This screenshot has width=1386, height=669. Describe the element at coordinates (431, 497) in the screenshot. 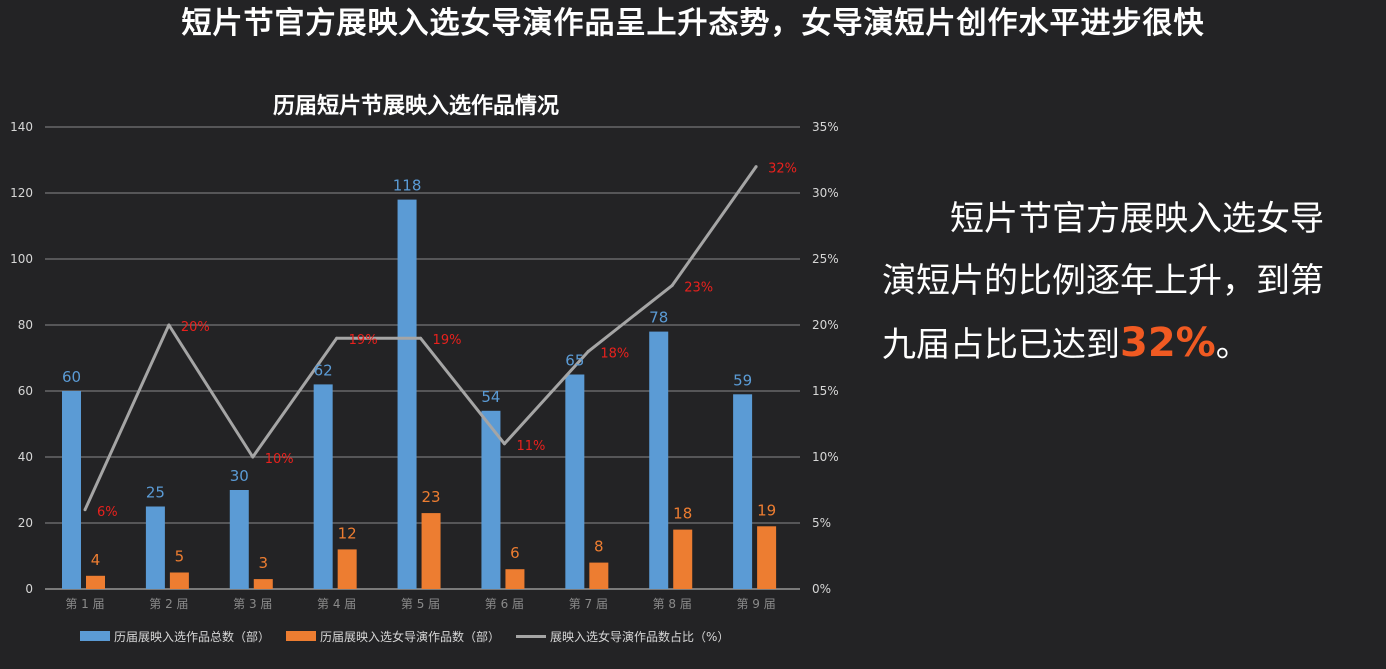

I see `data-label-female: 23` at that location.